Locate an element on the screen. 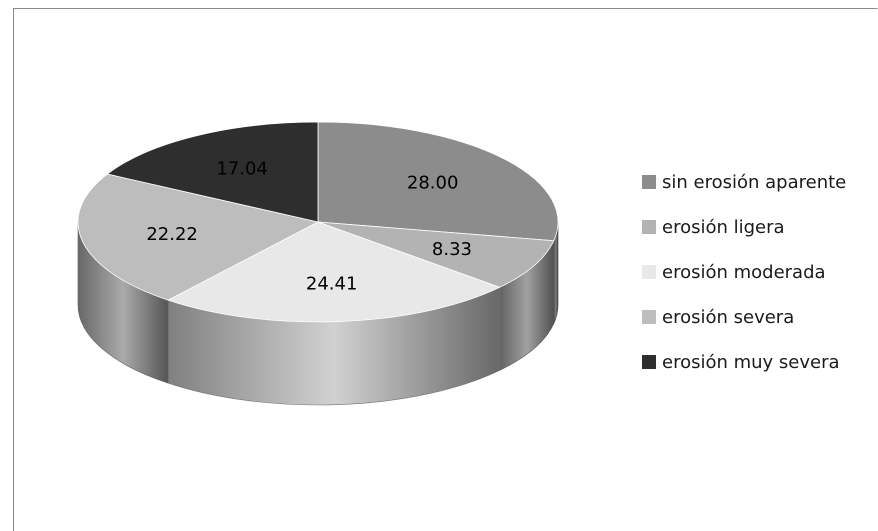  legend-label-erosion-moderada: erosión moderada is located at coordinates (744, 272).